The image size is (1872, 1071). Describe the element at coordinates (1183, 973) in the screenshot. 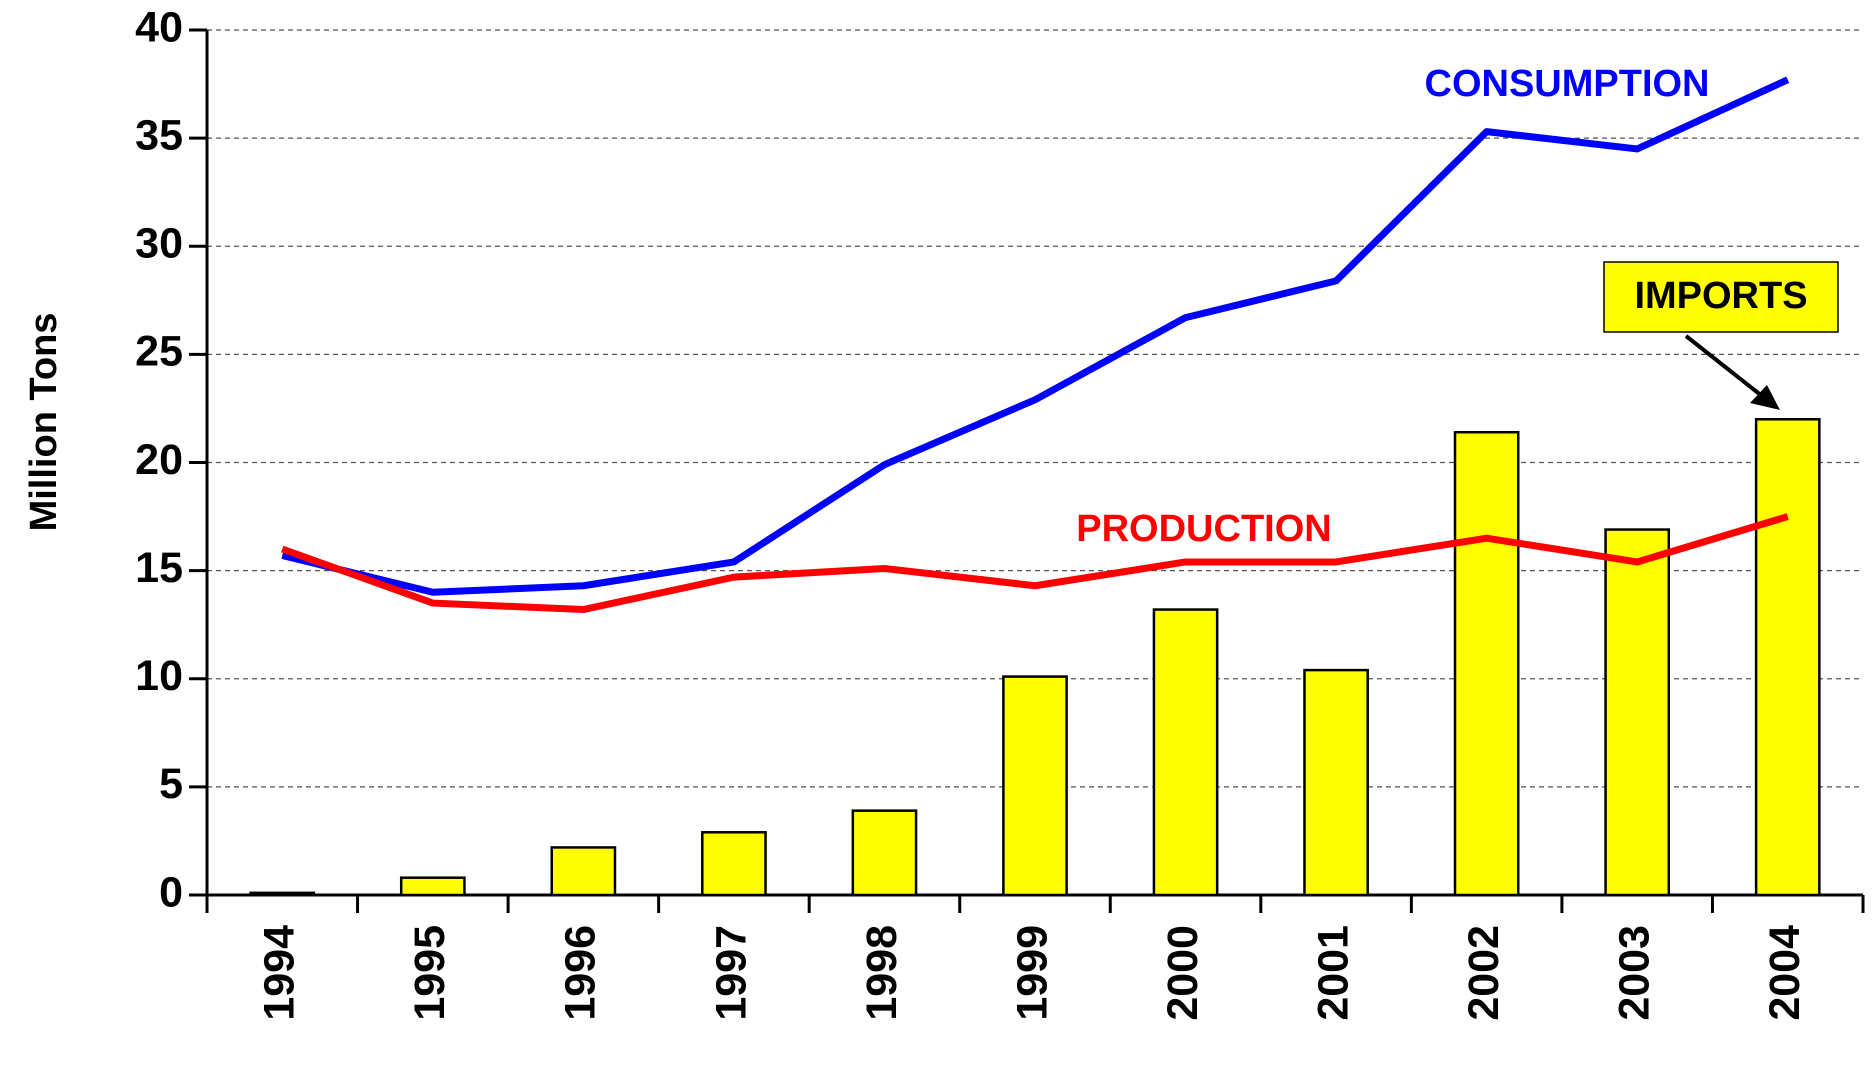

I see `x-tick-label: 2000` at that location.